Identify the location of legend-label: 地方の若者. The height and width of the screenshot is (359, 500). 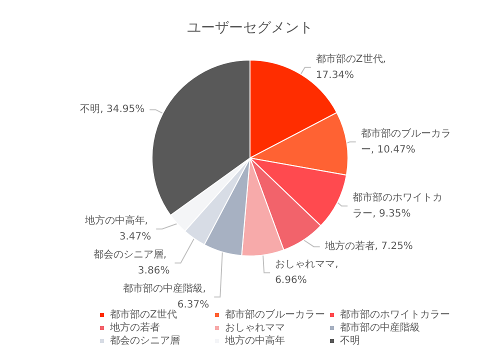
(134, 328).